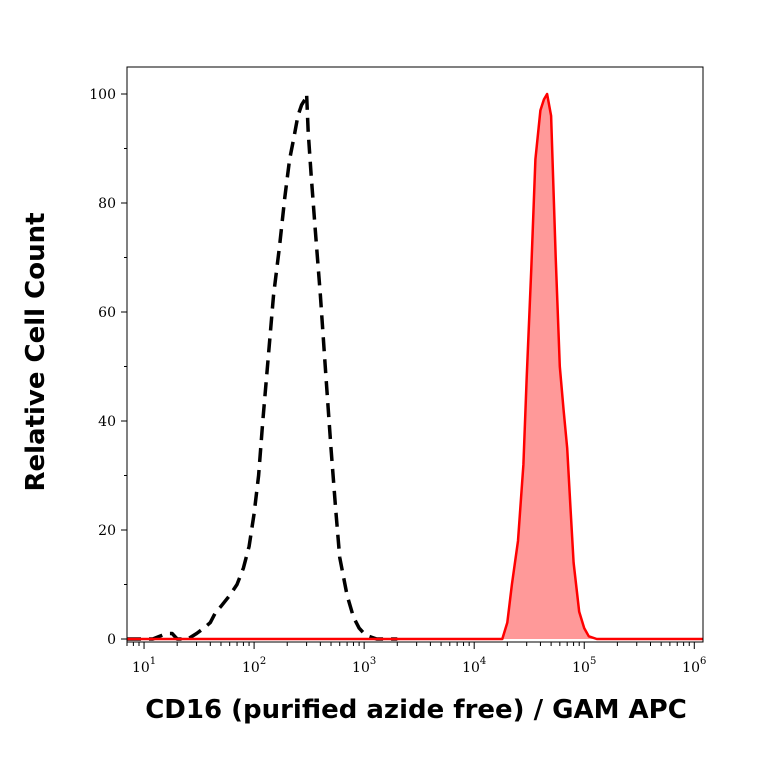 The height and width of the screenshot is (764, 764). Describe the element at coordinates (107, 204) in the screenshot. I see `y-tick-label: 80` at that location.